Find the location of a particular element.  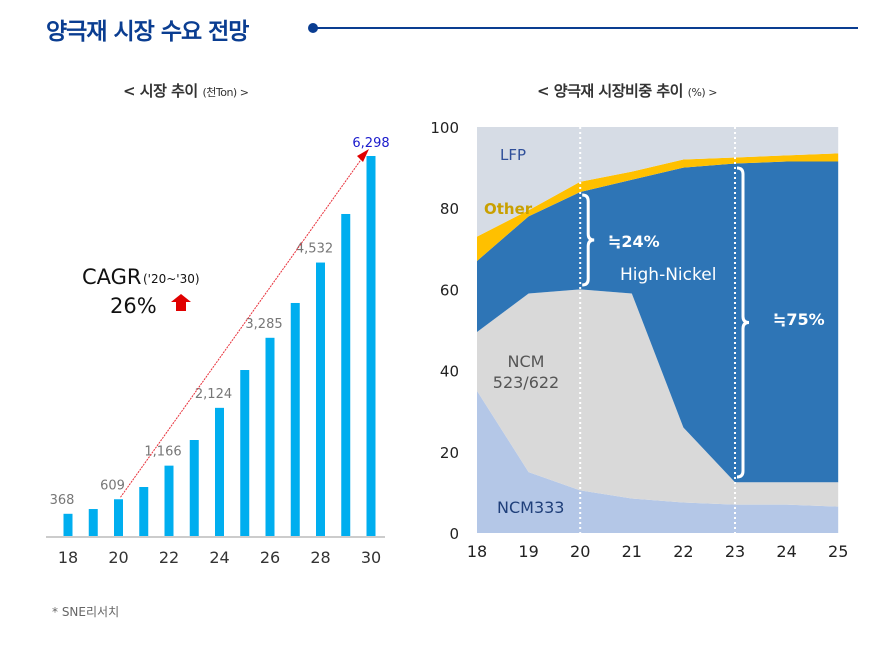

data-label-22: 1,166 is located at coordinates (162, 452).